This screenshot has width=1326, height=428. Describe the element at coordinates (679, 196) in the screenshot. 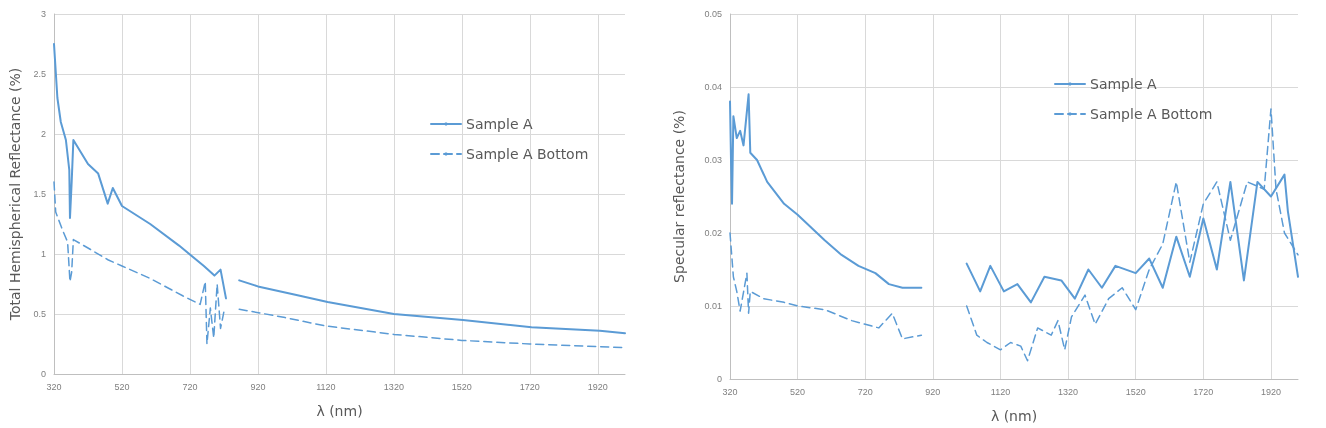

I see `y-axis-title: Specular reflectance (%)` at that location.